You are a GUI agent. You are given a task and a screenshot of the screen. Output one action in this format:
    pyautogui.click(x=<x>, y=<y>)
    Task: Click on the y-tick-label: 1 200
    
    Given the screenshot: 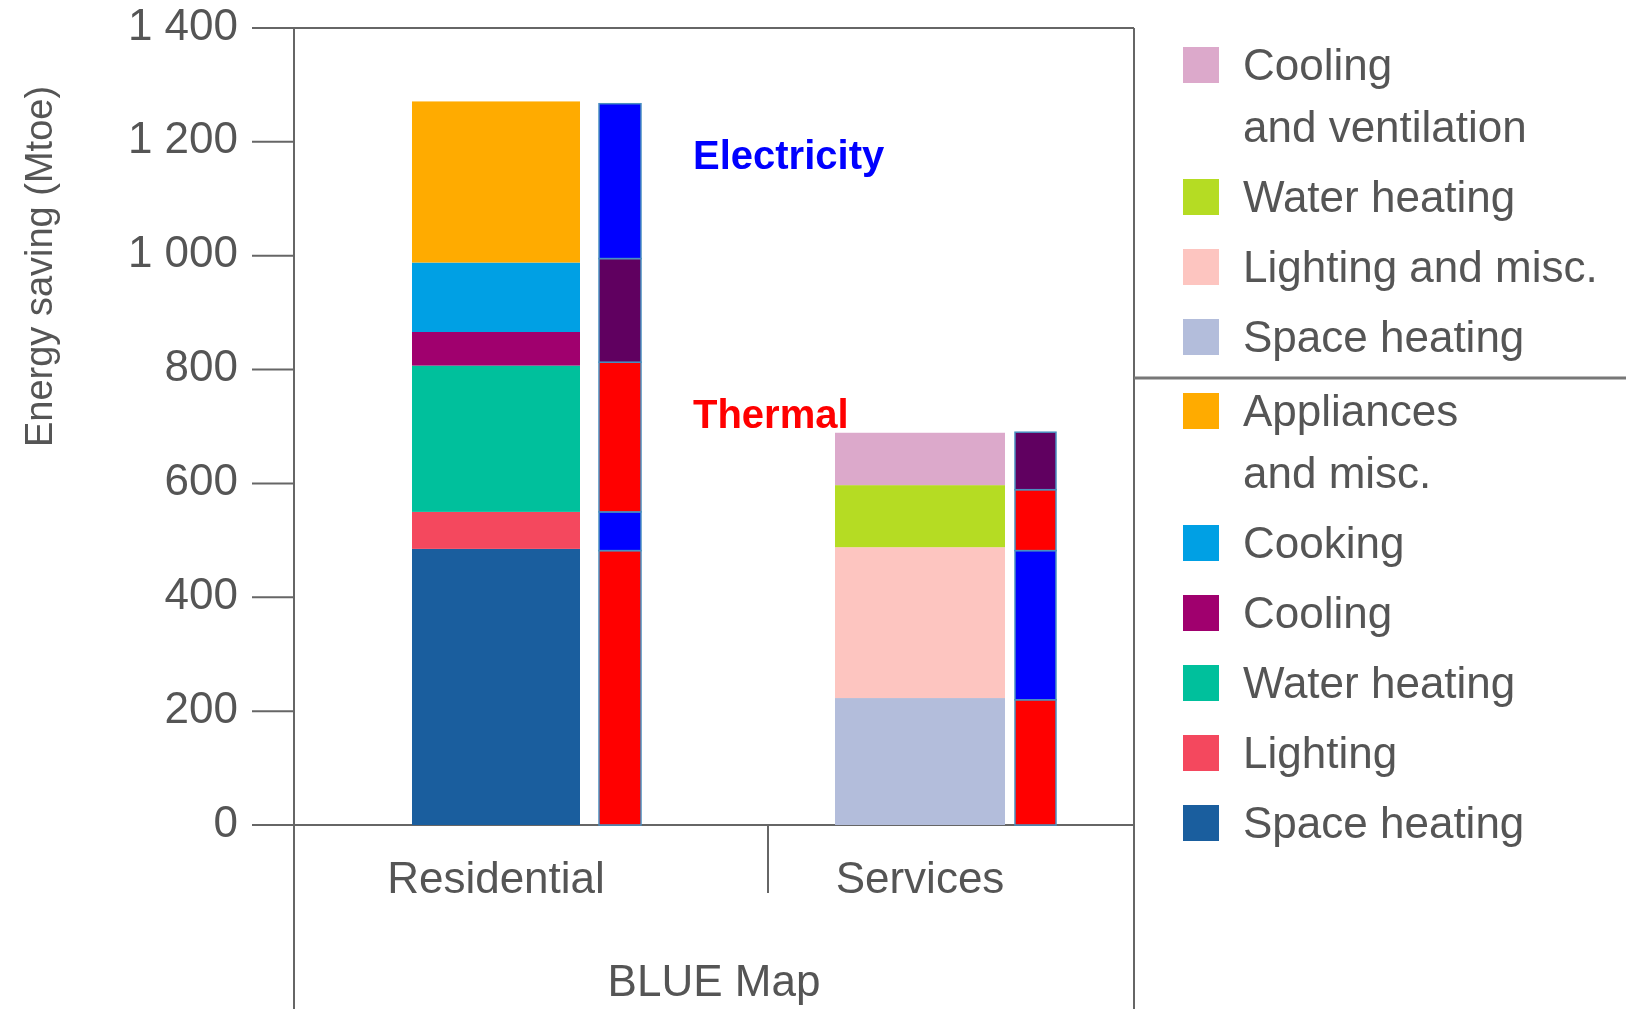 What is the action you would take?
    pyautogui.click(x=182, y=138)
    